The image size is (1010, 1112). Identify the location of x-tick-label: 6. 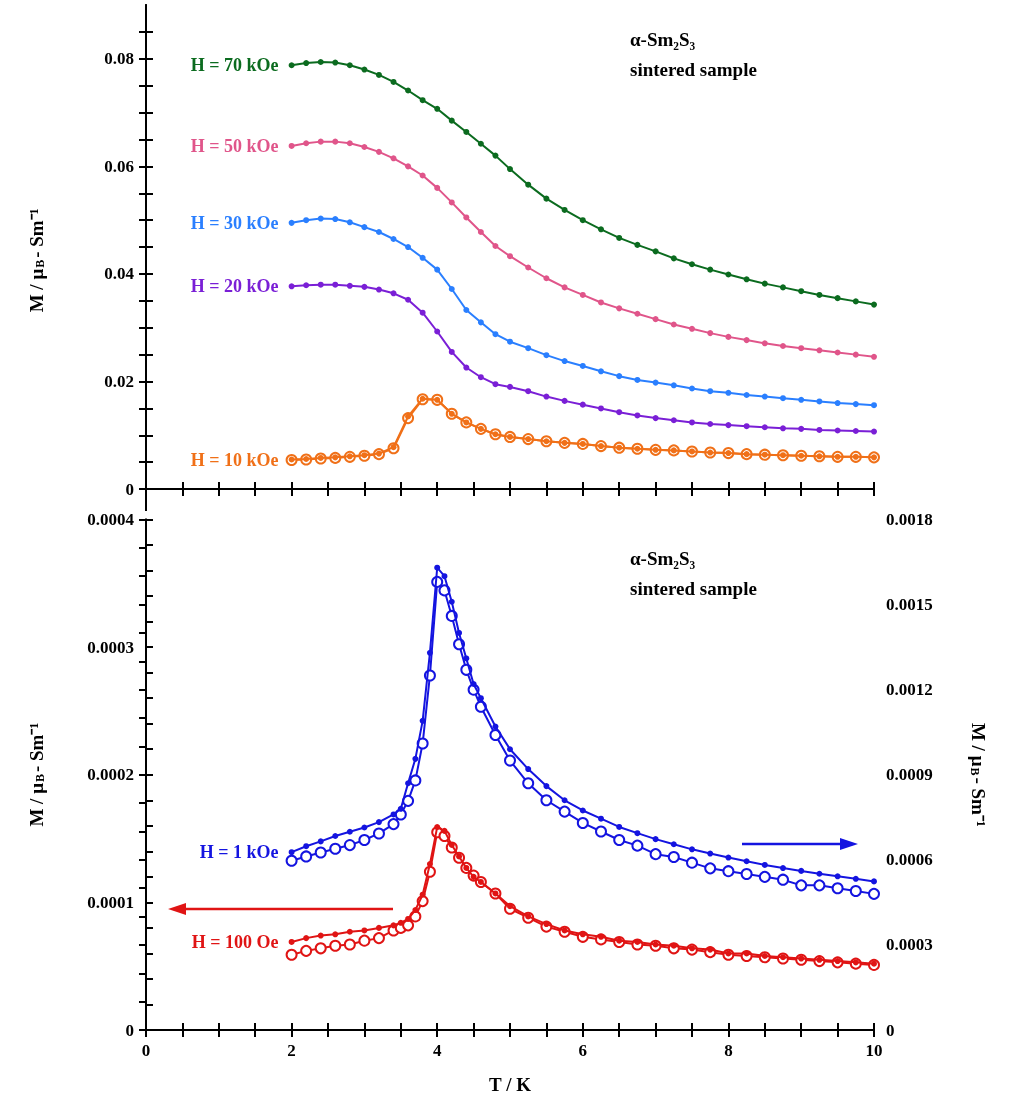
(583, 1050).